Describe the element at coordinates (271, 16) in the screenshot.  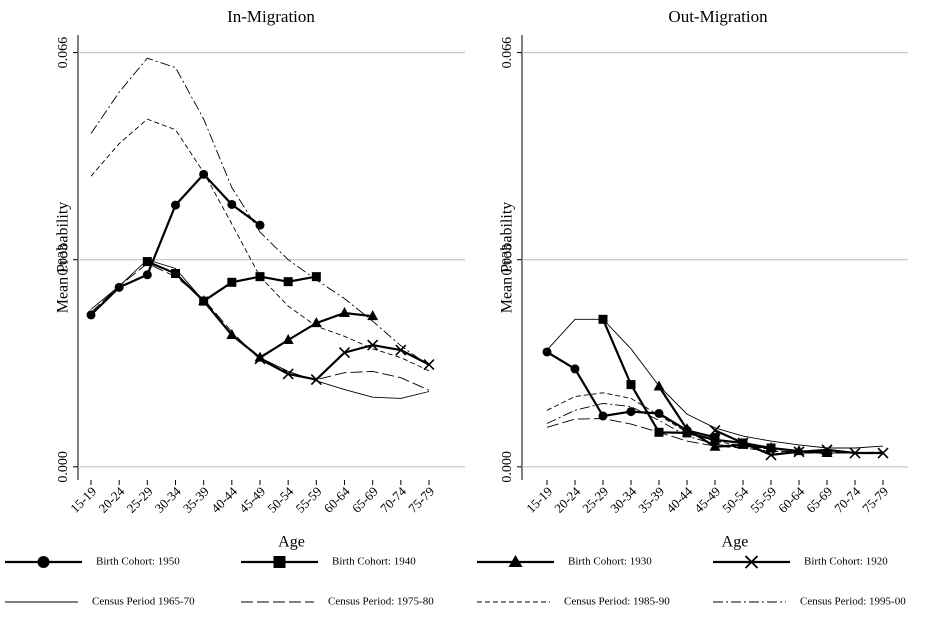
I see `chart-title: In-Migration` at that location.